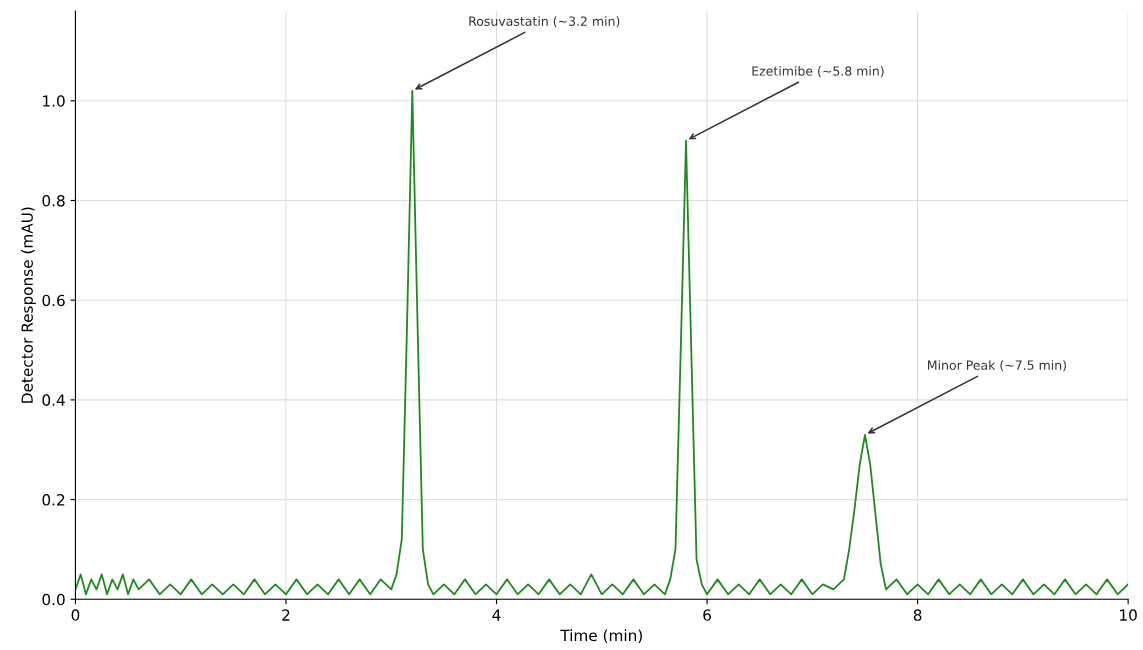 This screenshot has height=650, width=1143. What do you see at coordinates (544, 22) in the screenshot?
I see `annotation: Rosuvastatin (~3.2 min)` at bounding box center [544, 22].